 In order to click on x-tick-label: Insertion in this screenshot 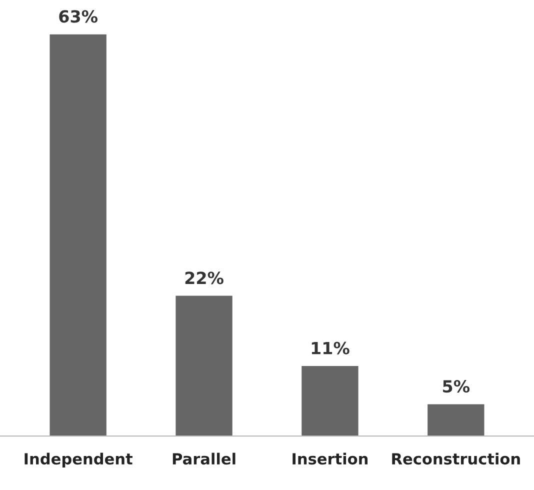, I will do `click(330, 458)`.